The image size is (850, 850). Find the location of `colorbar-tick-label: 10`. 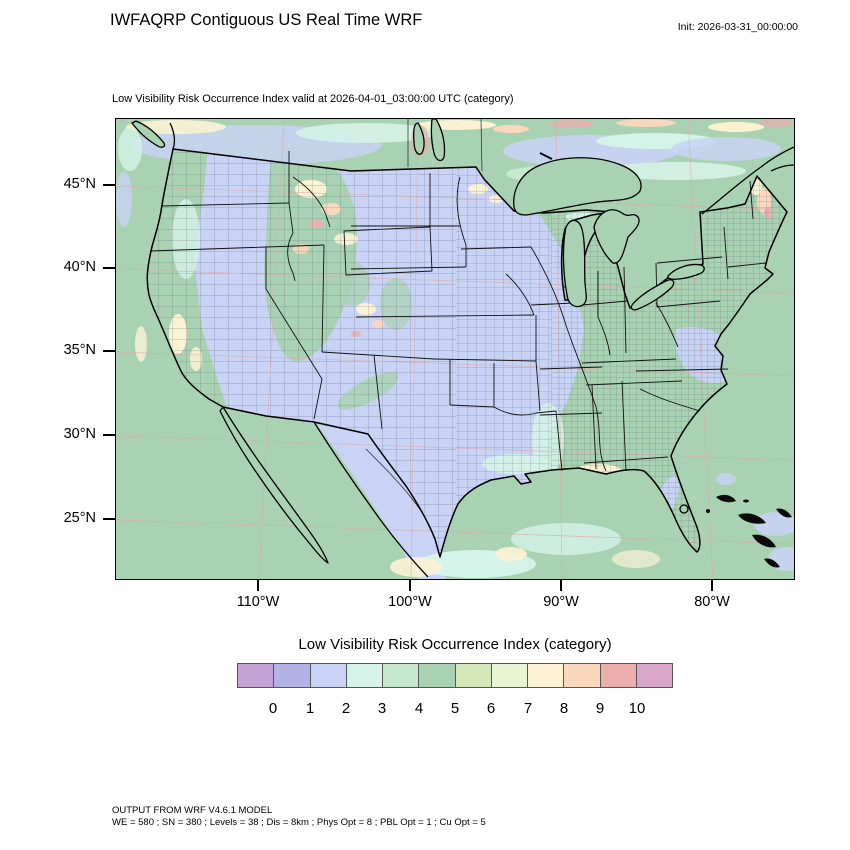

colorbar-tick-label: 10 is located at coordinates (637, 708).